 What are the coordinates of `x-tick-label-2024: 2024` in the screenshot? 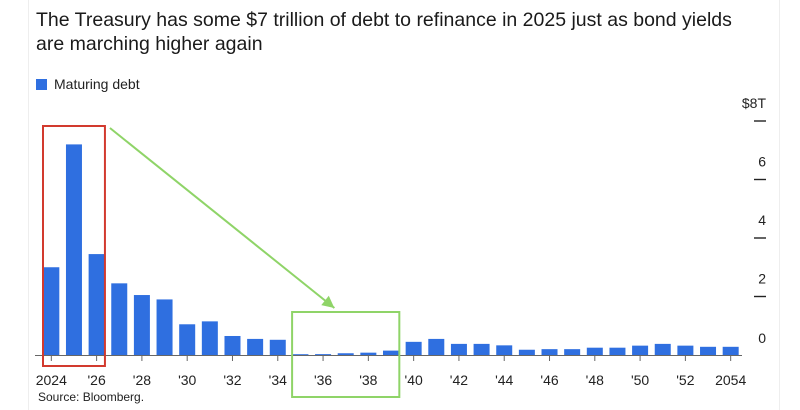 It's located at (51, 380).